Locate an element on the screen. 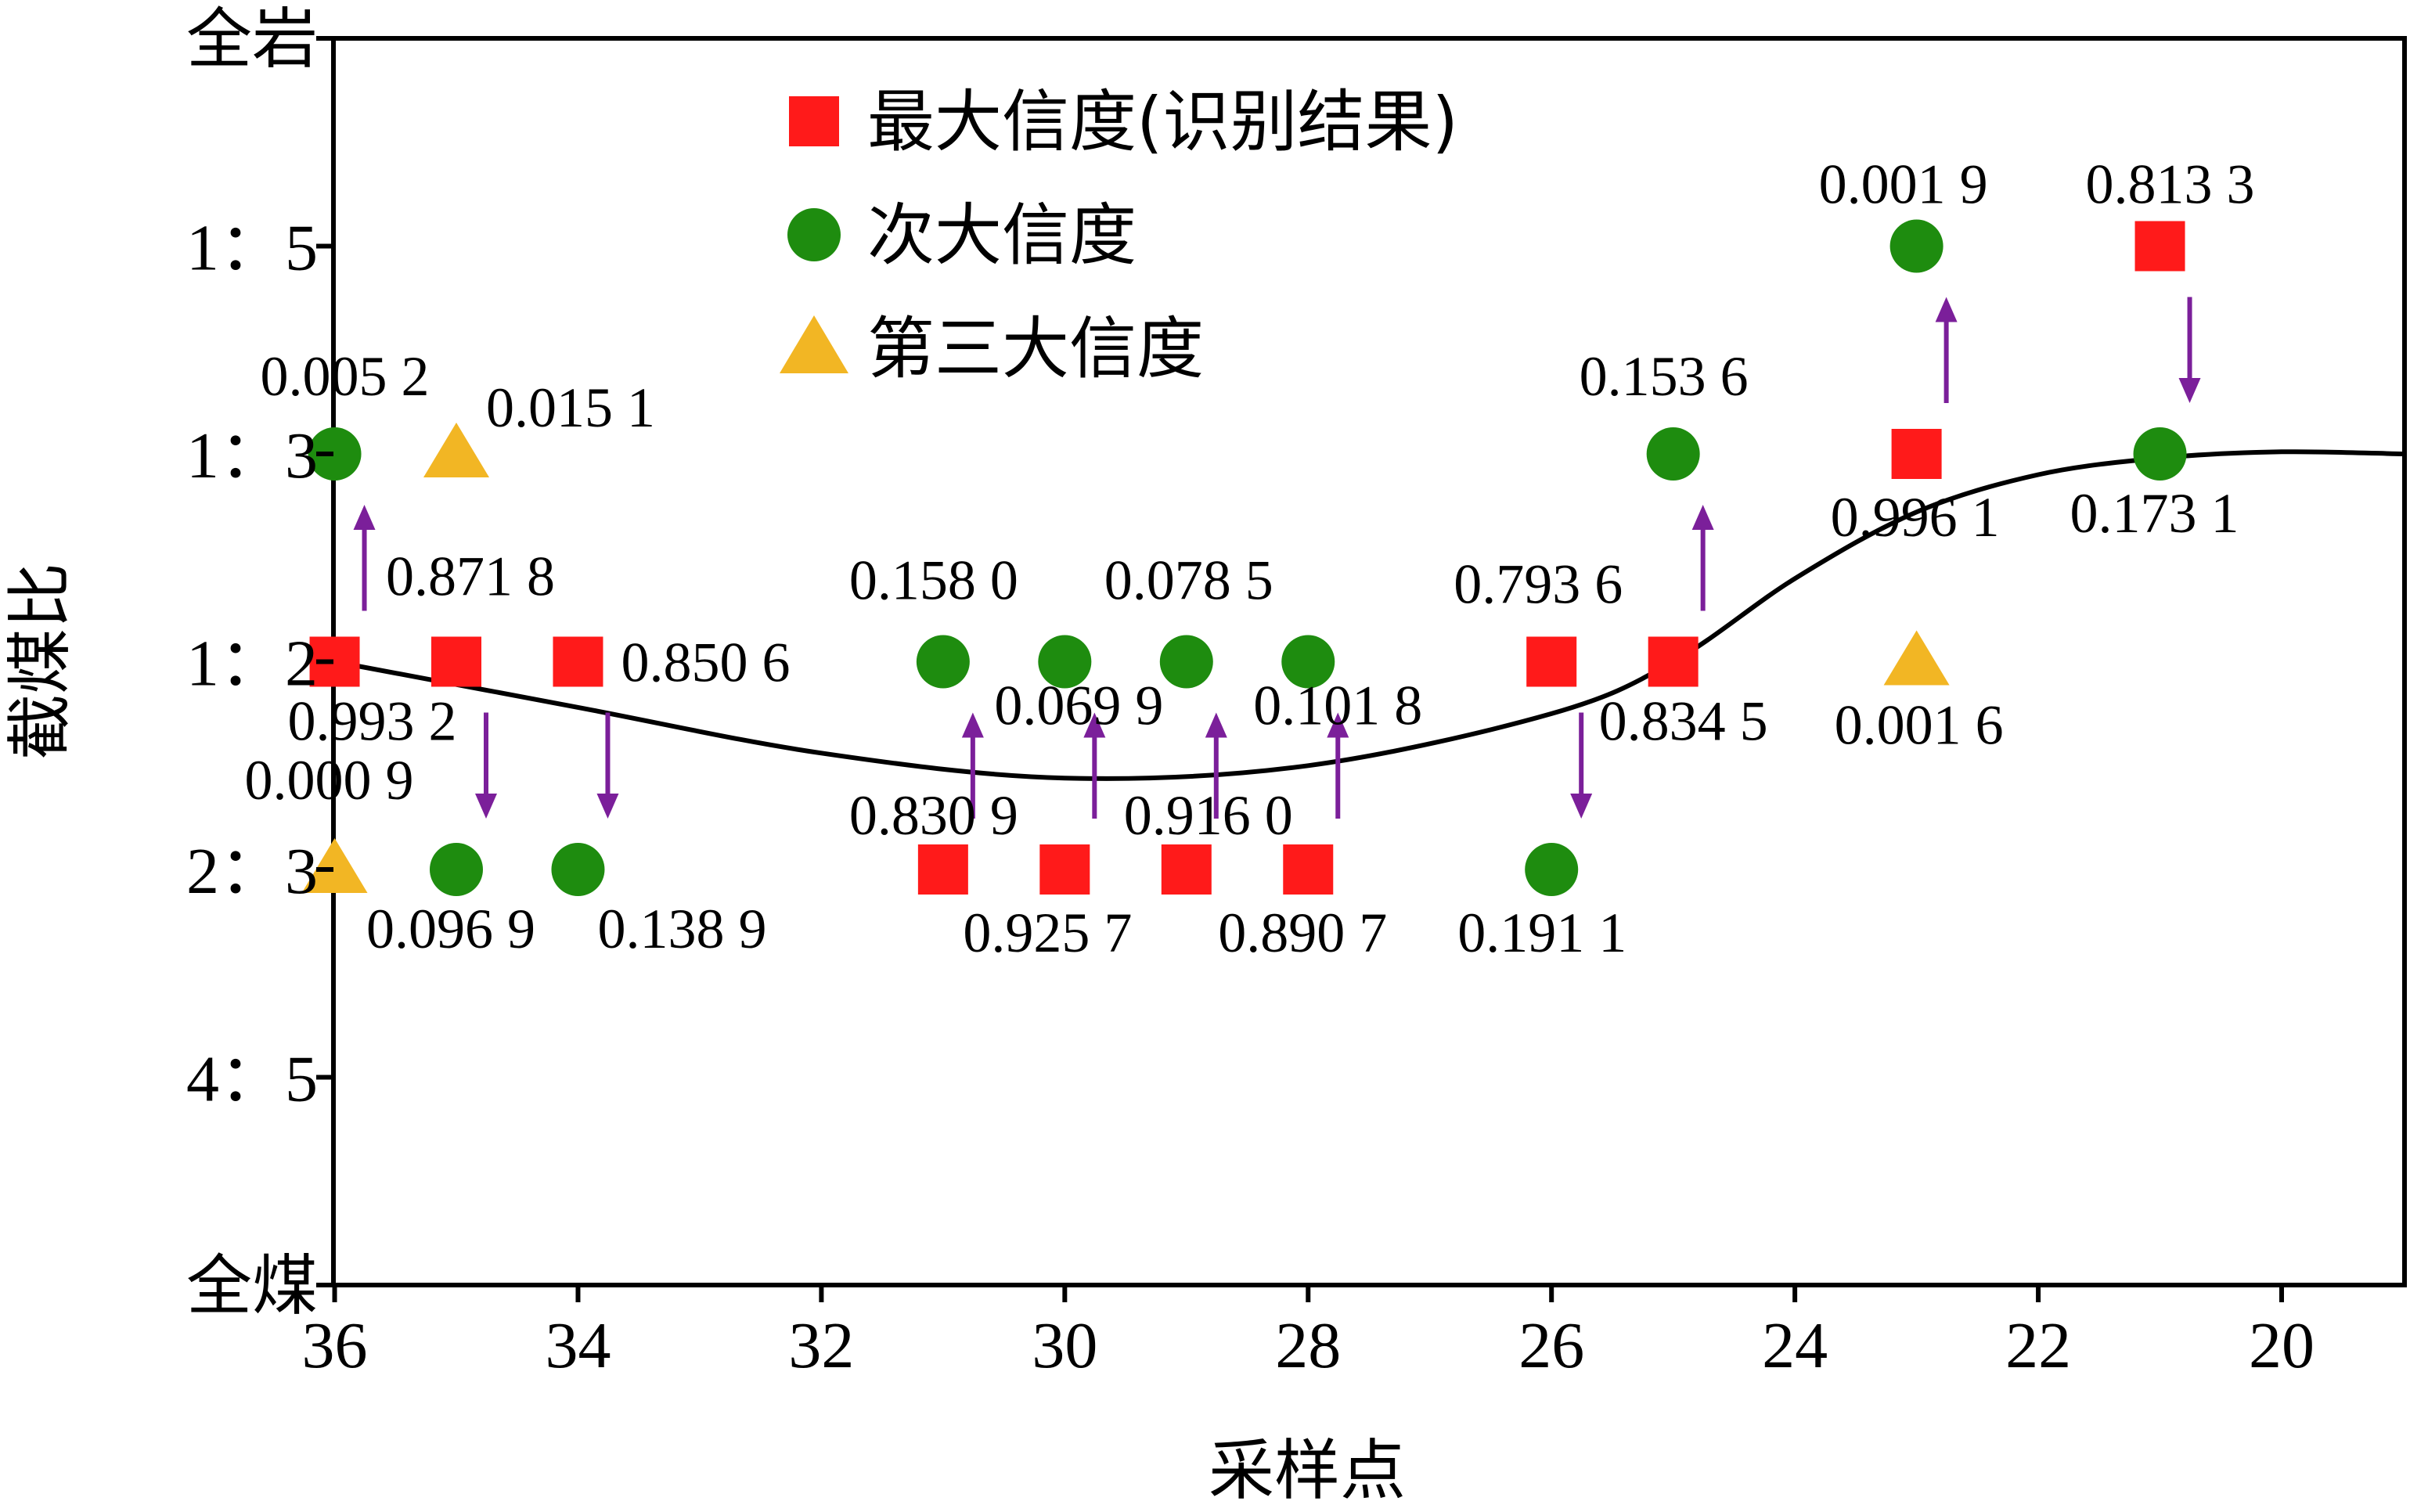 This screenshot has height=1512, width=2410. legend-marker-square is located at coordinates (814, 121).